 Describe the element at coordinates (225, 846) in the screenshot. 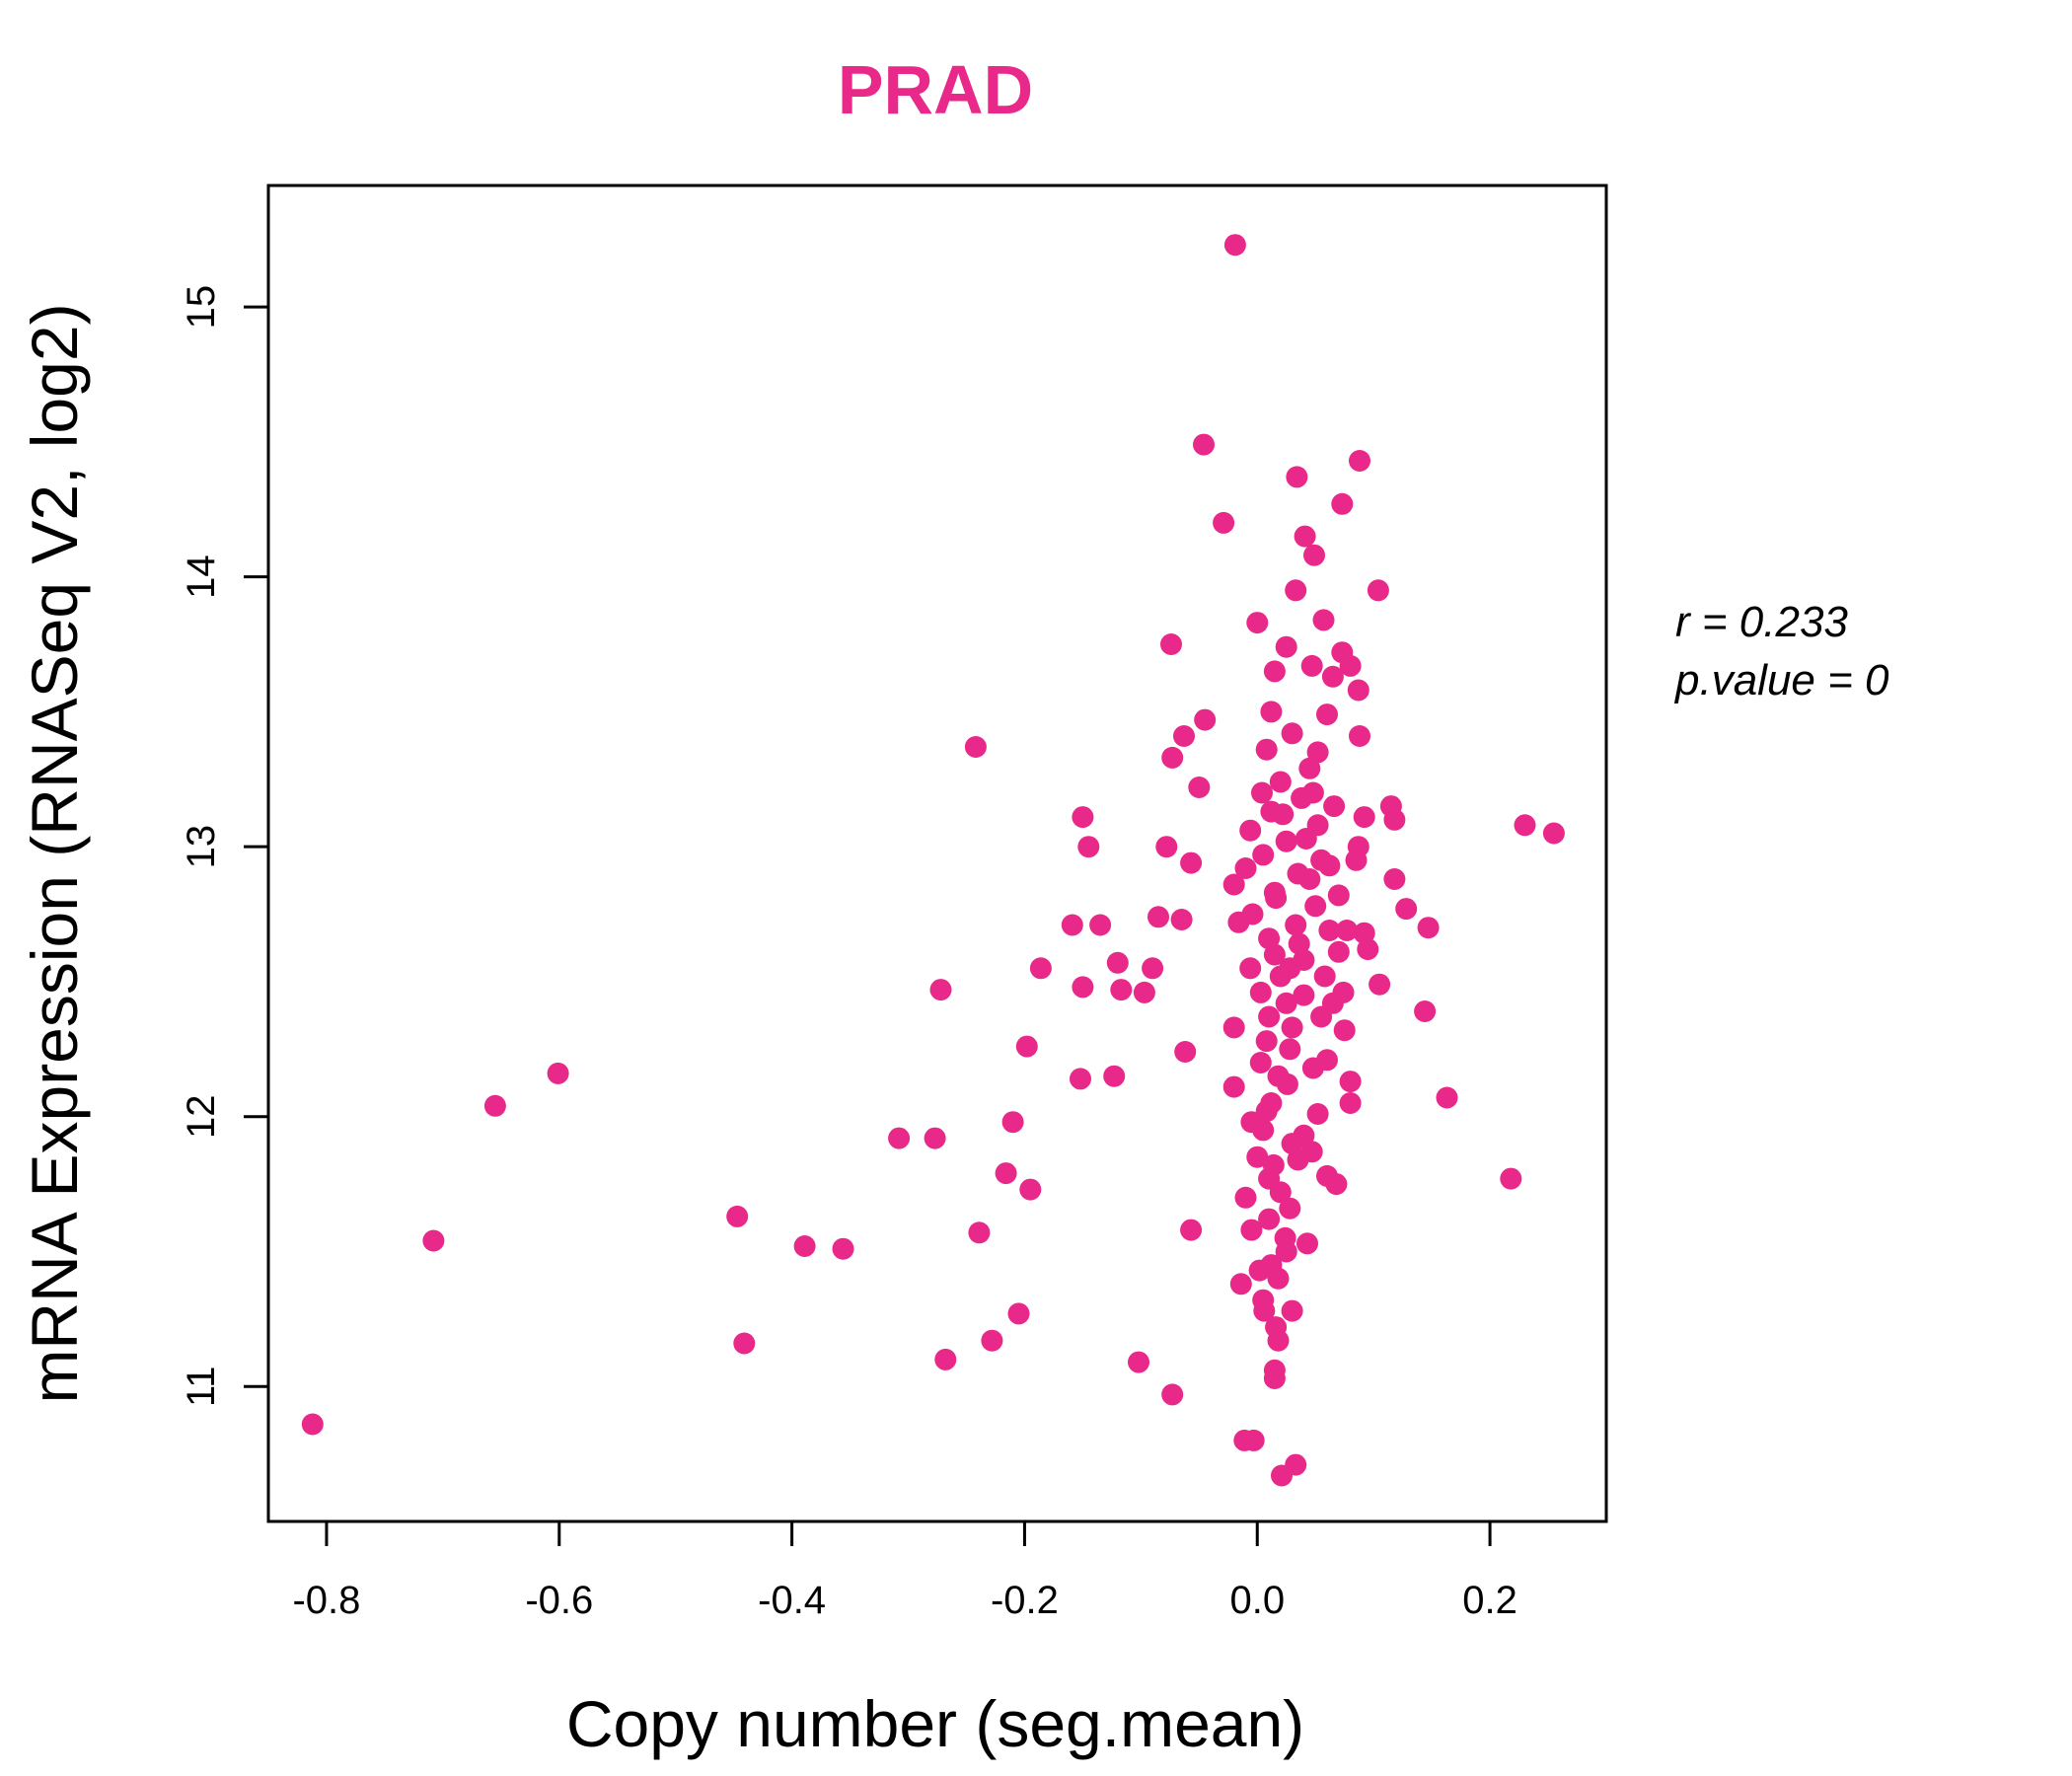

I see `y-axis: 11 12 13 14 15` at that location.